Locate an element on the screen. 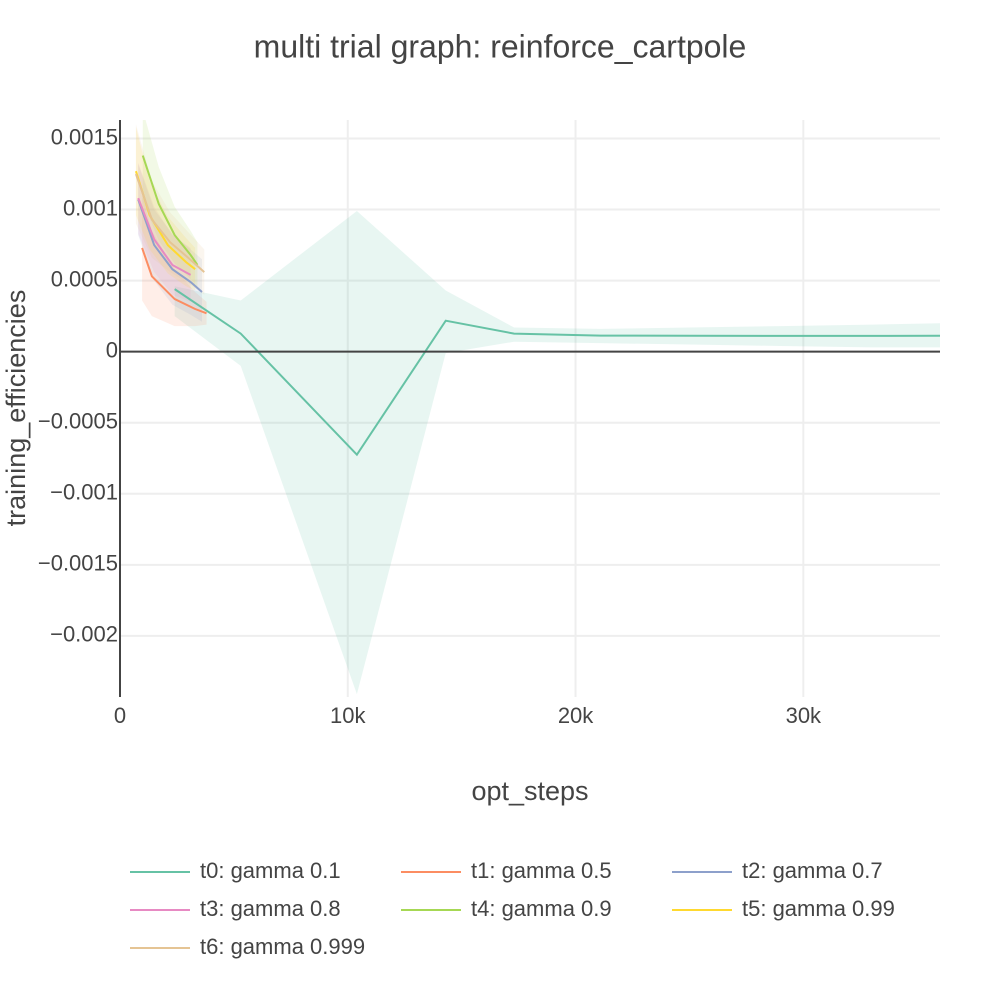  legend-label: t3: gamma 0.8 is located at coordinates (270, 908).